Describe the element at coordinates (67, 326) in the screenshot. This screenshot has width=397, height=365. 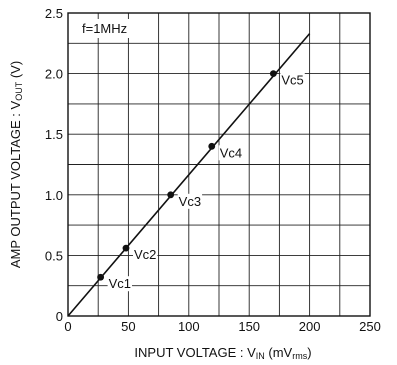
I see `x-tick-label: 0` at that location.